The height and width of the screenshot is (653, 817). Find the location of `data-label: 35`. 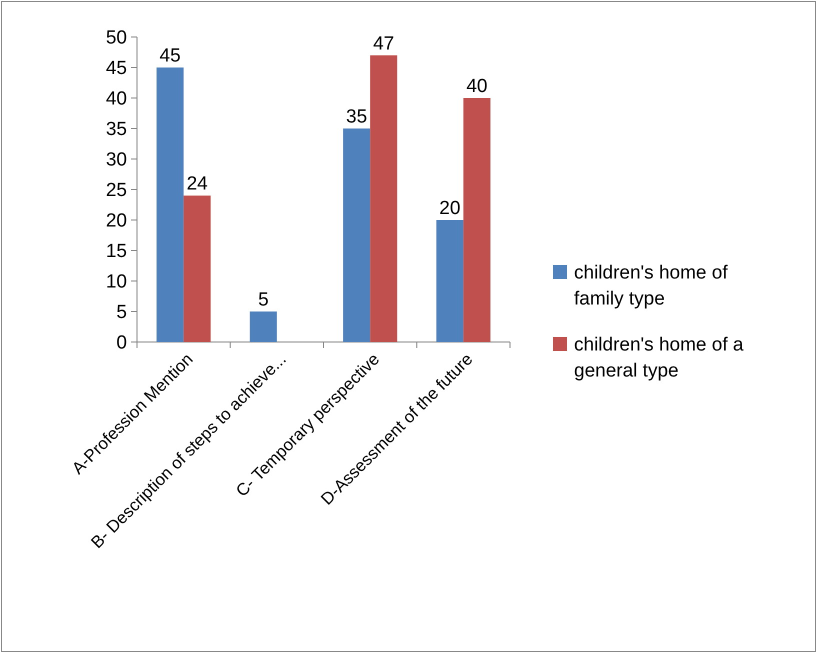

data-label: 35 is located at coordinates (357, 117).